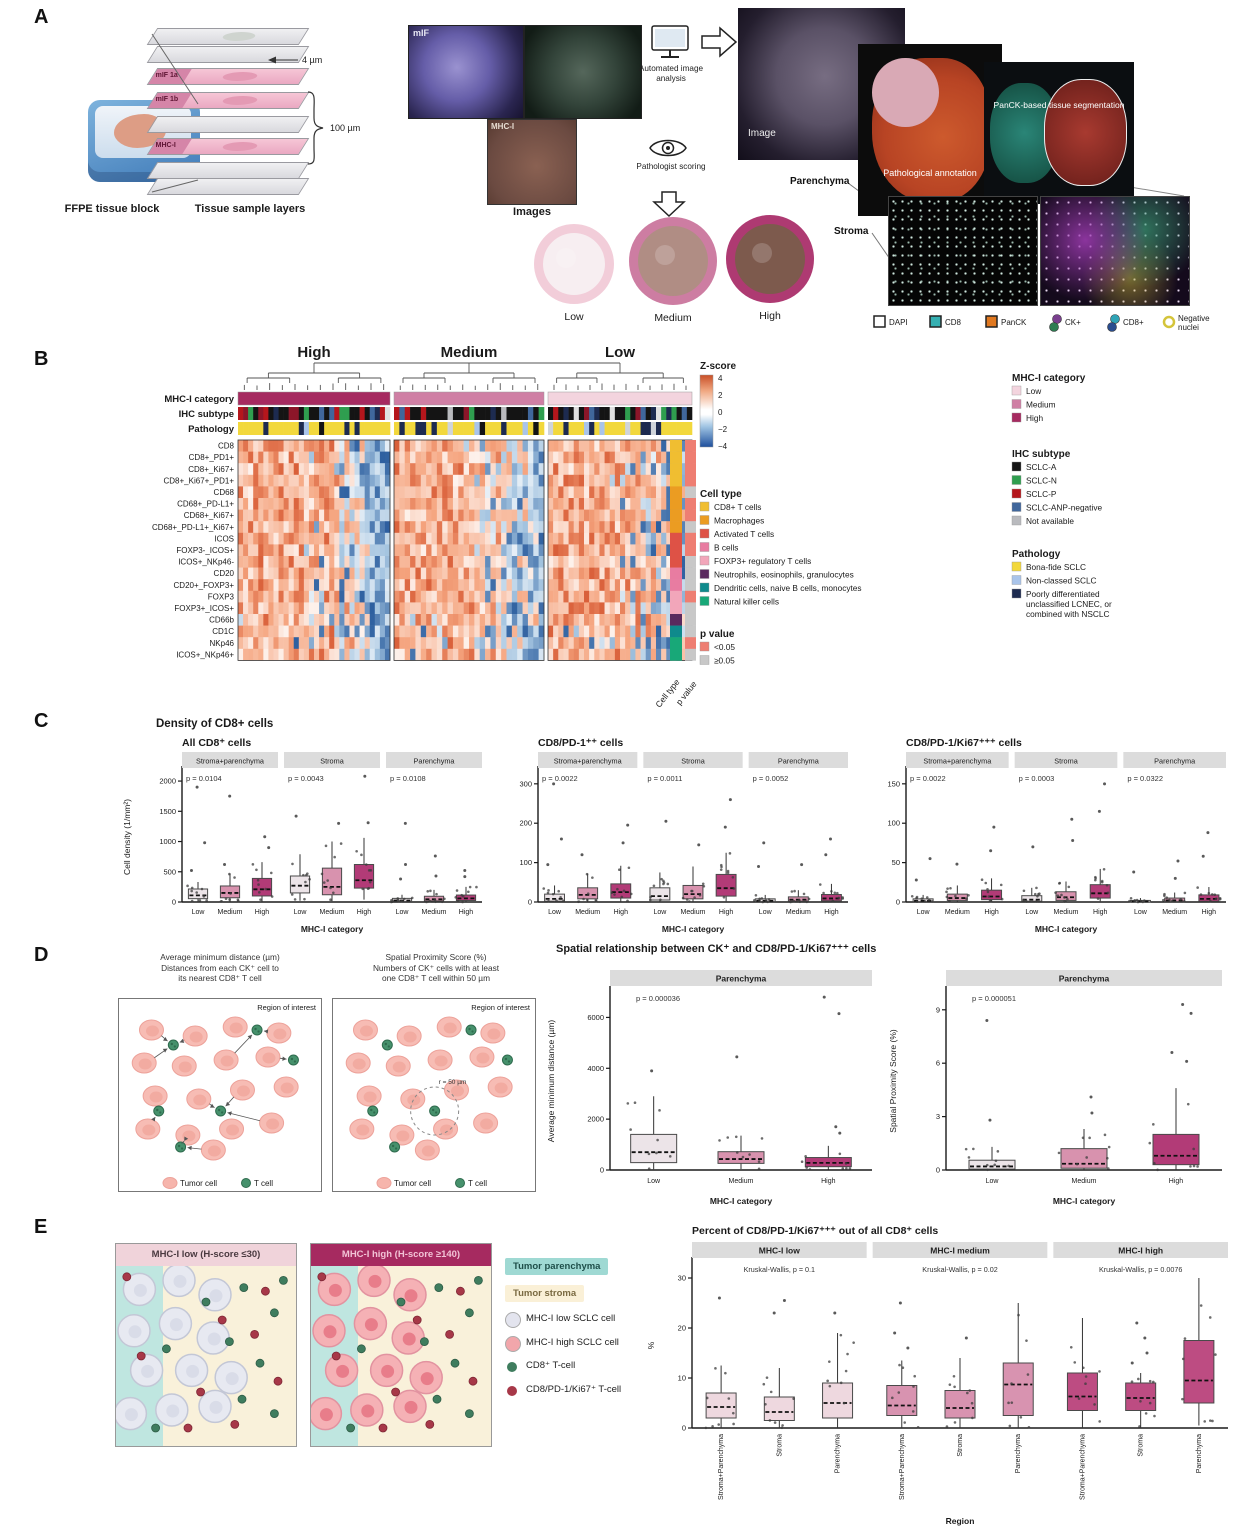  I want to click on inset-original, so click(963, 251).